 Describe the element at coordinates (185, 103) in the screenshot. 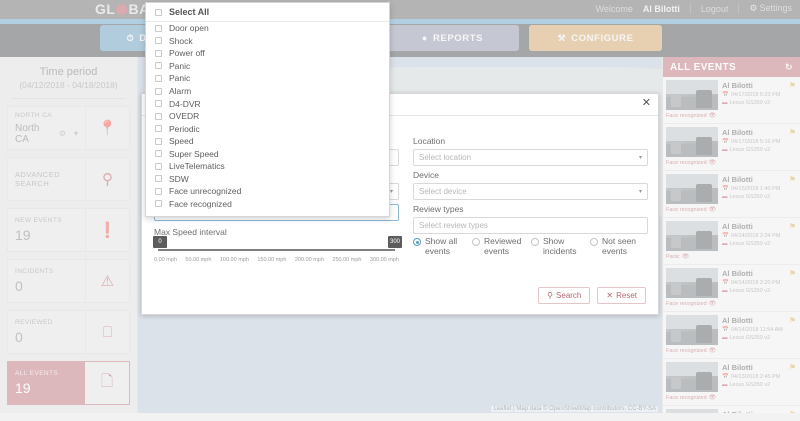

I see `event-type-label: D4-DVR` at that location.